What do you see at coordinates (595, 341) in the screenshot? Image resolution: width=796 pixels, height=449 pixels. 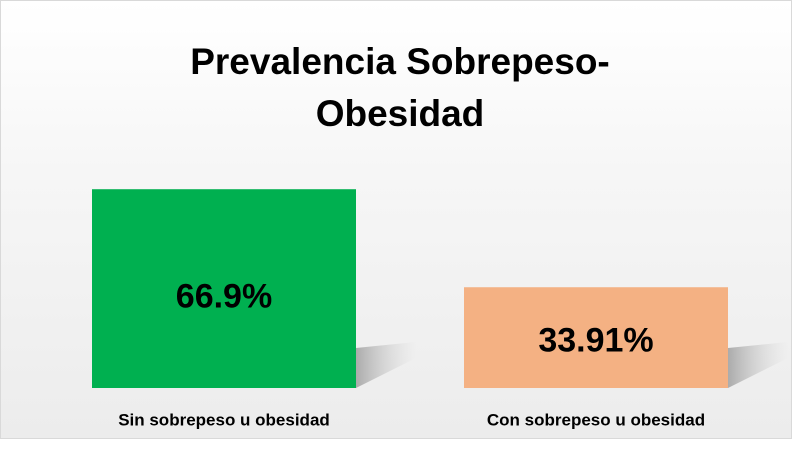 I see `data-label: 33.91%` at bounding box center [595, 341].